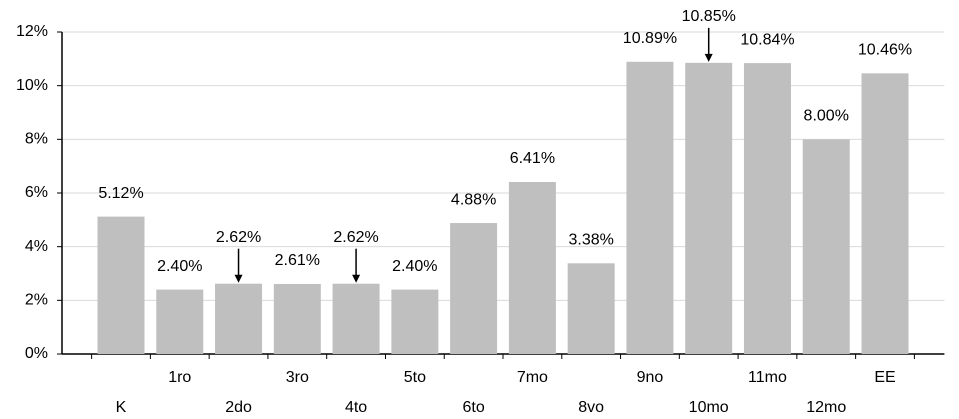 This screenshot has height=419, width=959. Describe the element at coordinates (532, 158) in the screenshot. I see `value-label: 6.41%` at that location.